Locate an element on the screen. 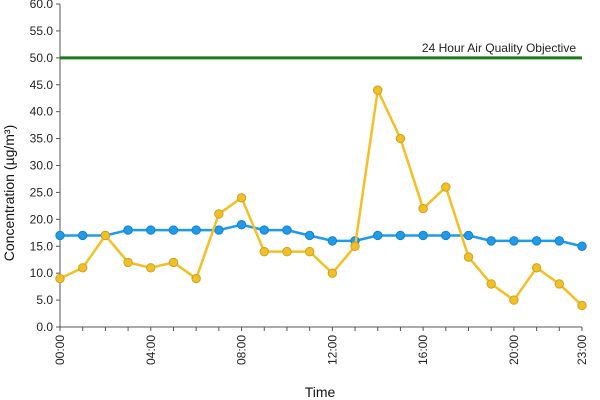 Image resolution: width=600 pixels, height=400 pixels. y-tick-label: 40.0 is located at coordinates (42, 112).